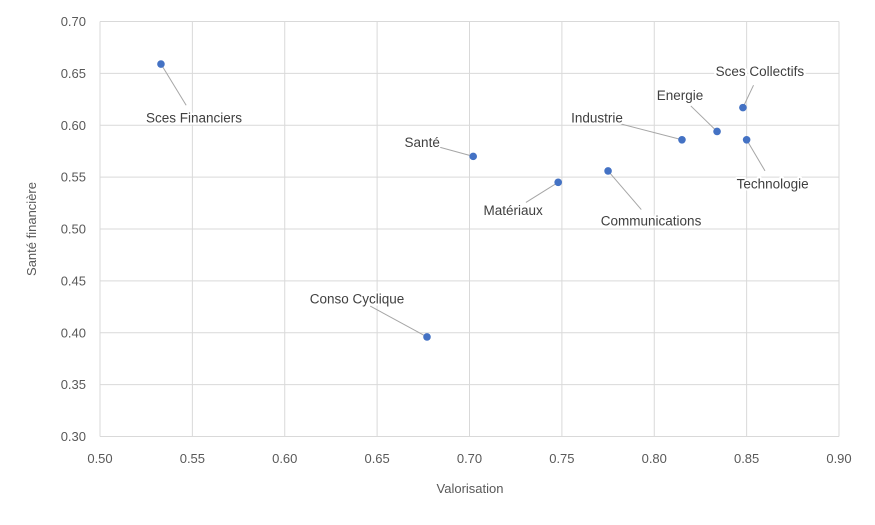 The height and width of the screenshot is (525, 875). Describe the element at coordinates (73, 21) in the screenshot. I see `y-tick-label: 0.70` at that location.